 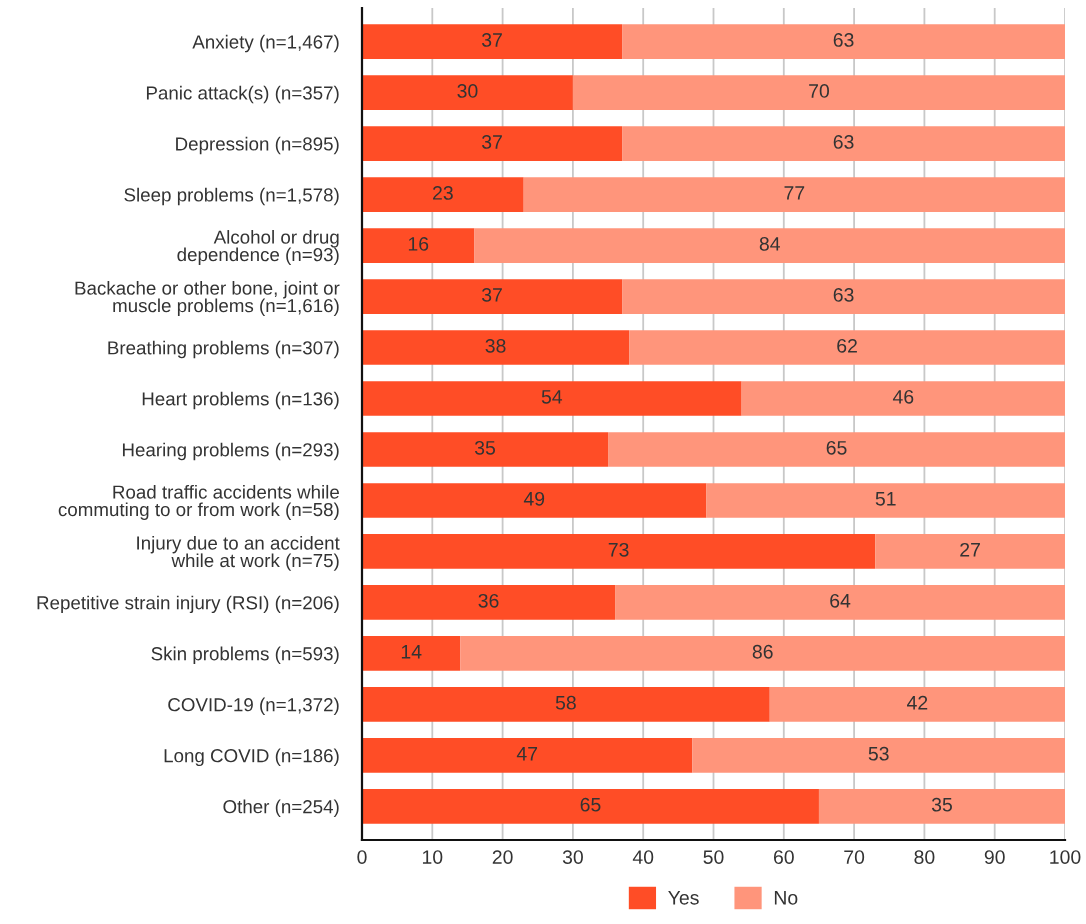 I want to click on y-tick-label: Injury due to an accident while at work (n=75), so click(x=238, y=553).